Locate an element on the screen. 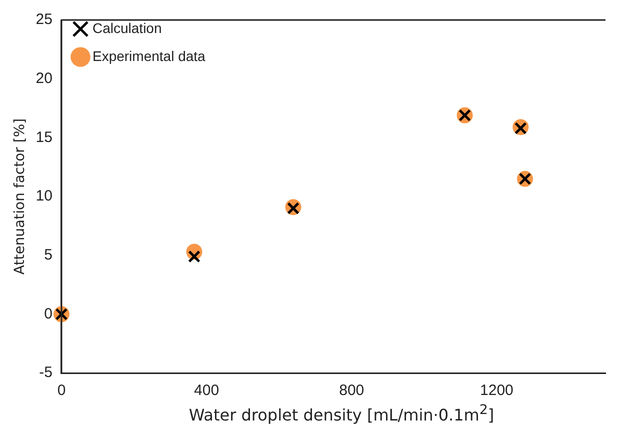 Image resolution: width=623 pixels, height=443 pixels. y-axis-title: Attenuation factor [%] is located at coordinates (20, 196).